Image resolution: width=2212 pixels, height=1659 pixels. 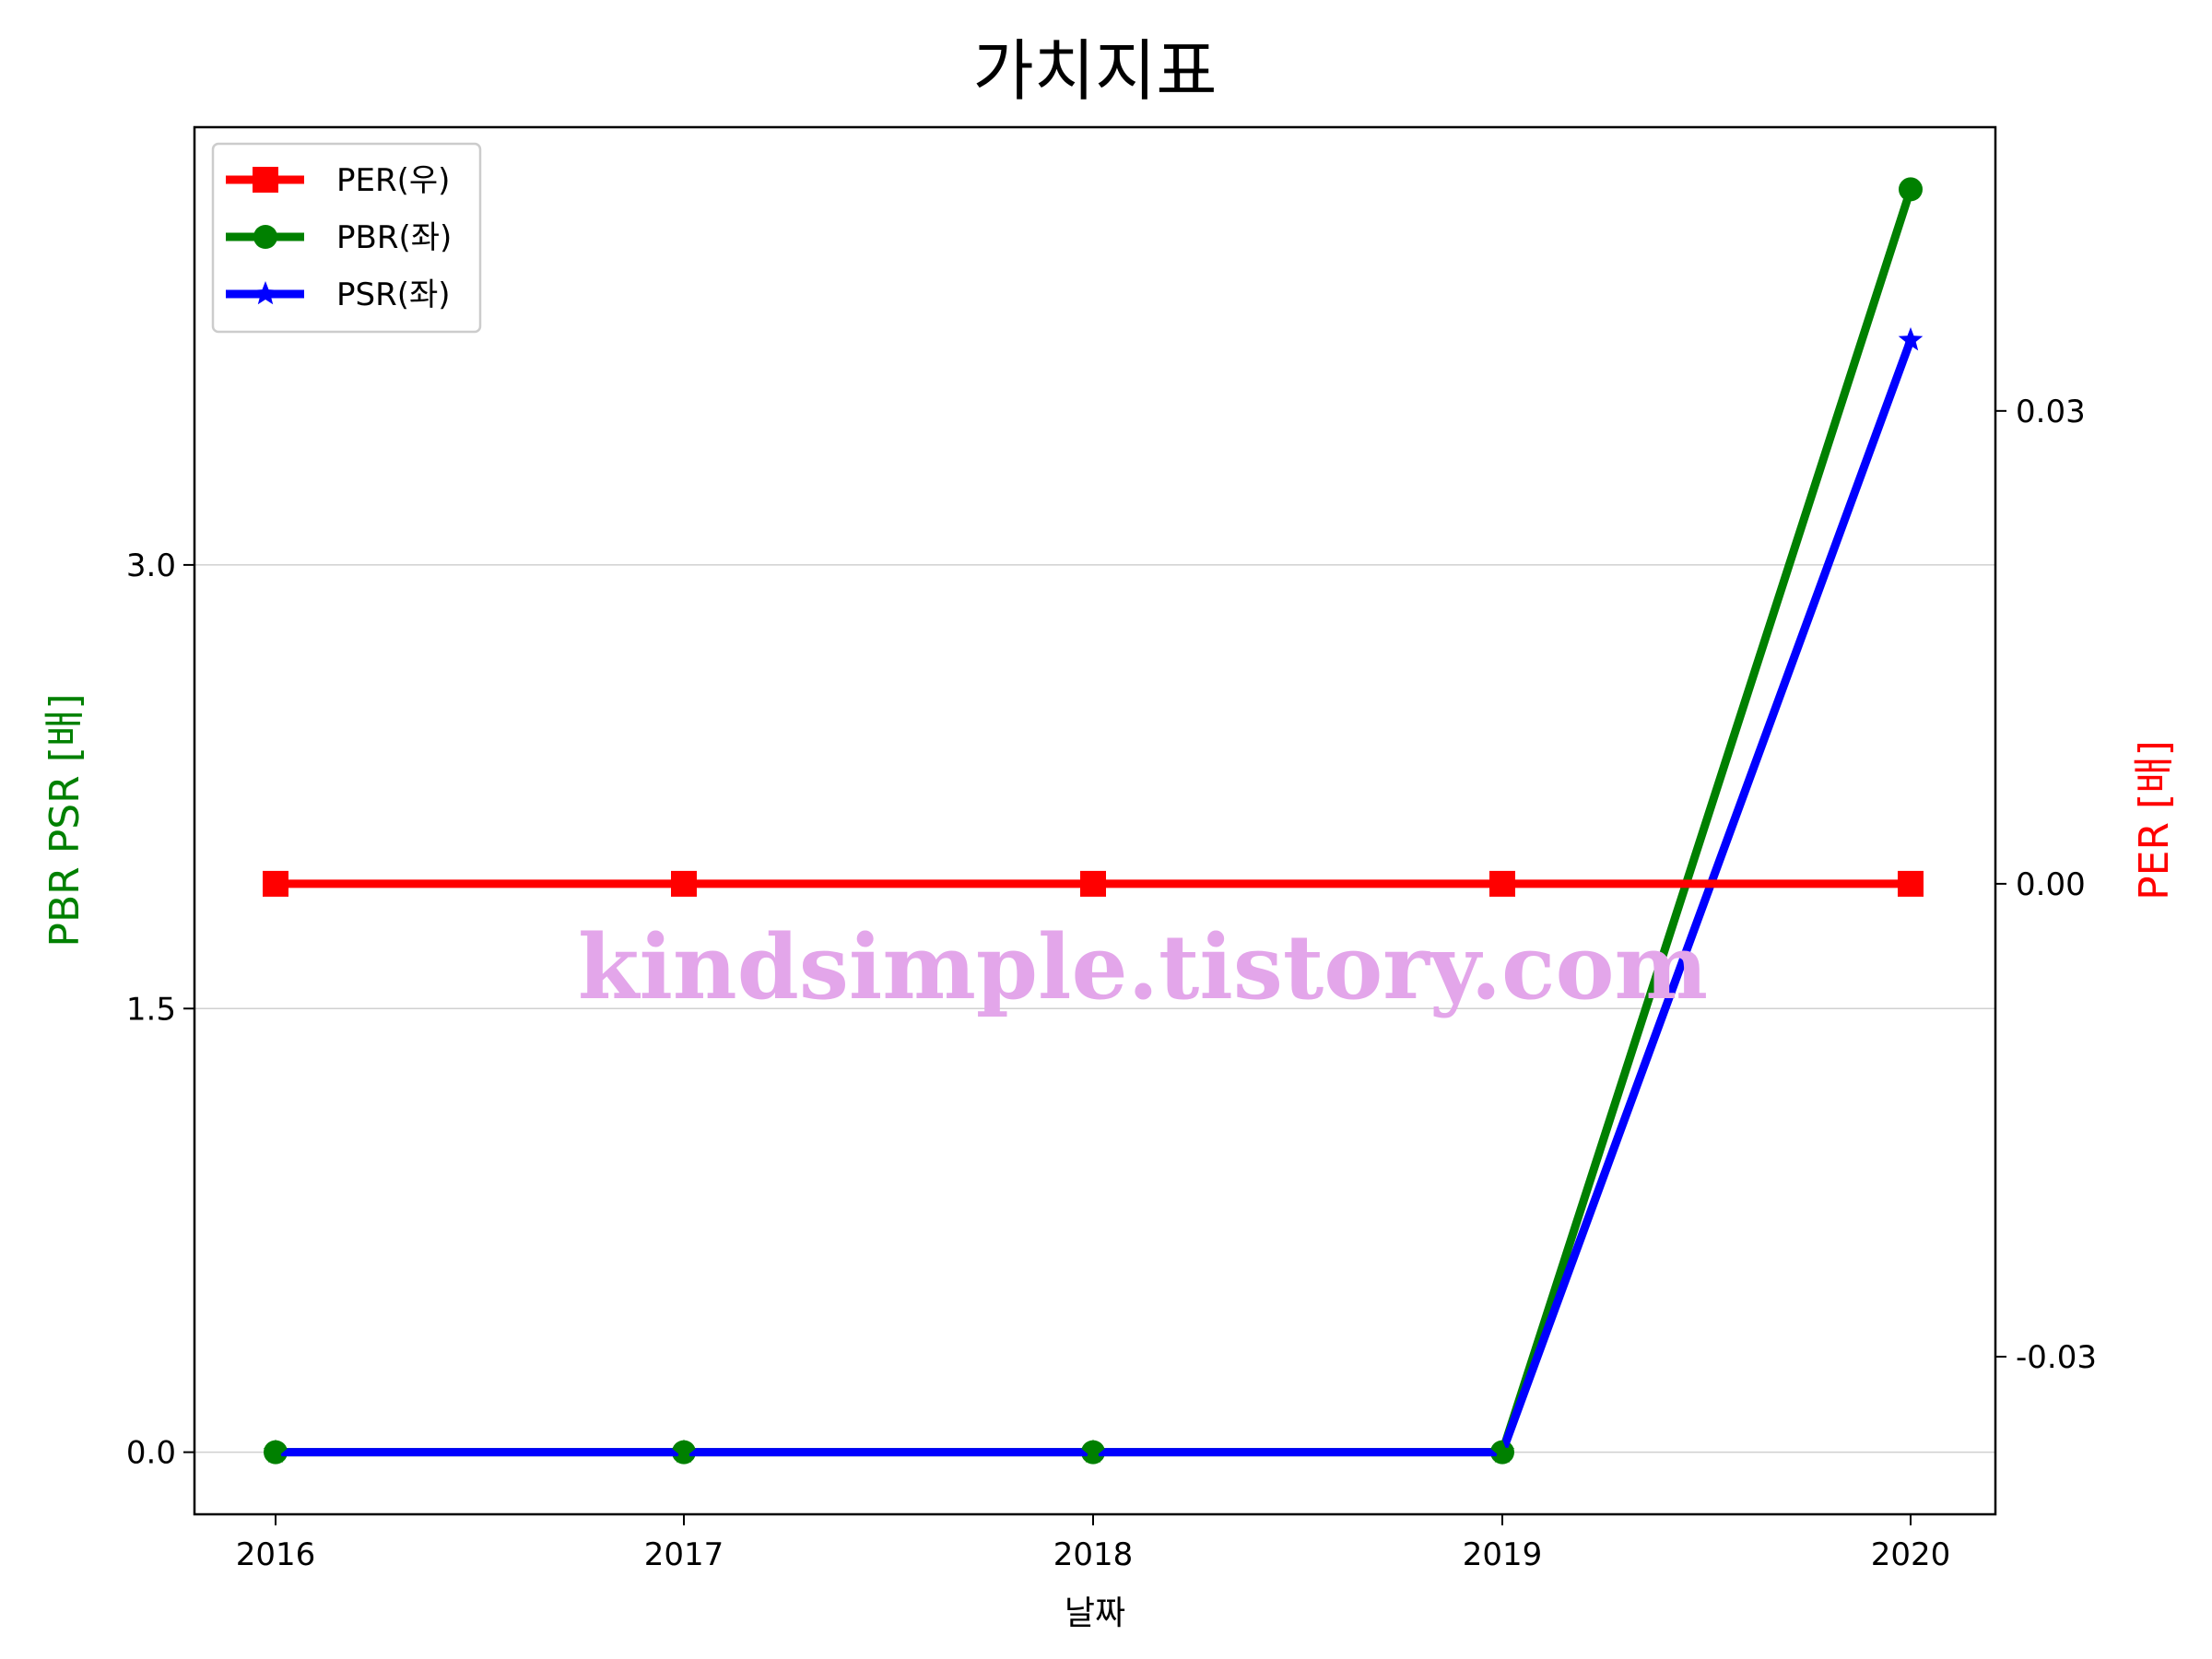 I want to click on x-tick-label: 2020, so click(x=1911, y=1554).